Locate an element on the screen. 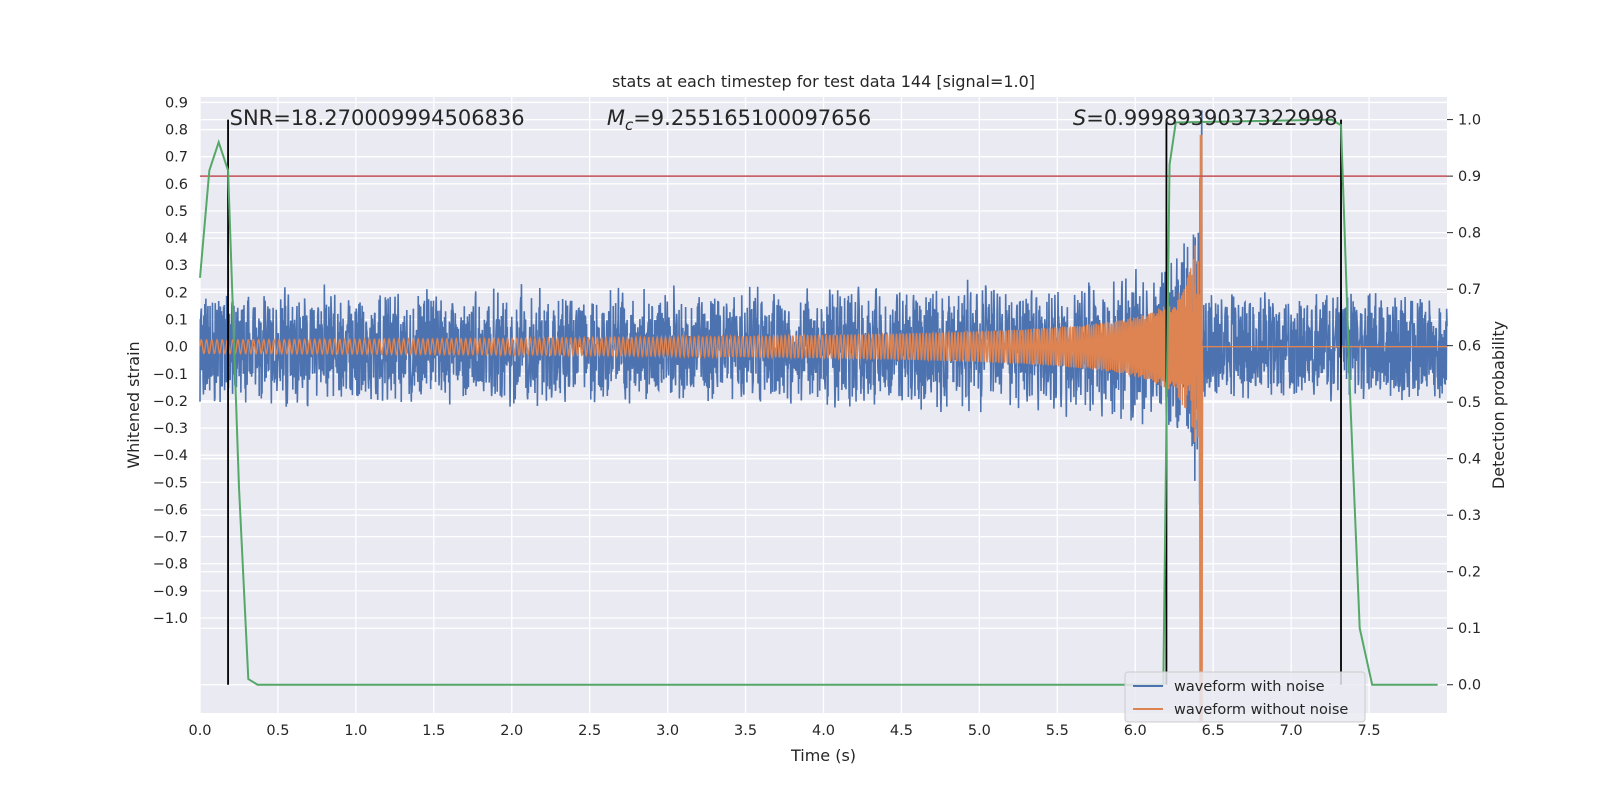 Image resolution: width=1600 pixels, height=800 pixels. statistic-annotation: S=0.9998939037322998 is located at coordinates (1205, 118).